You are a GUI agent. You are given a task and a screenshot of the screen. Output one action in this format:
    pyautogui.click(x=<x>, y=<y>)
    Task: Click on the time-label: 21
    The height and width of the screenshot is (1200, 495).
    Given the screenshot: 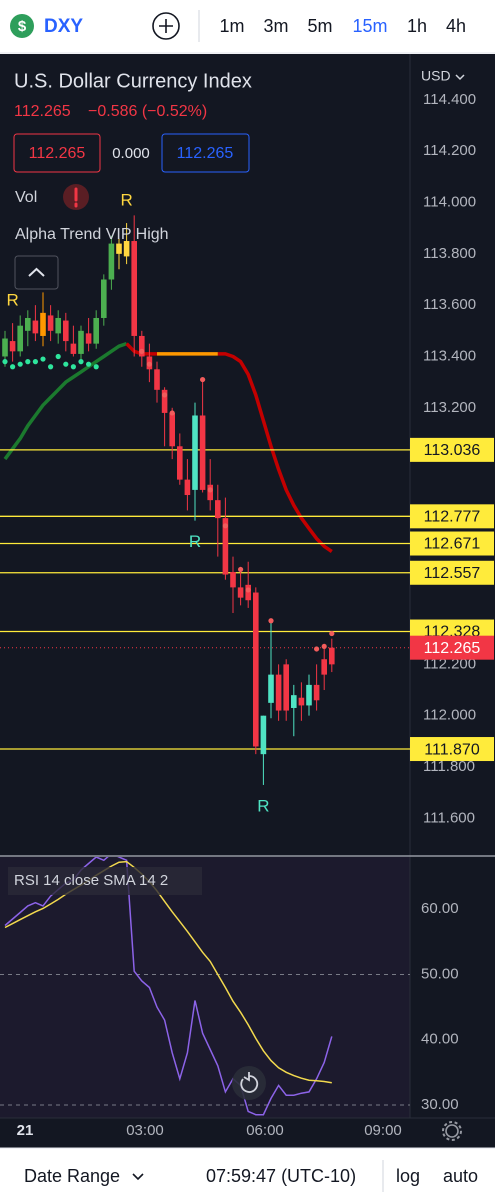 What is the action you would take?
    pyautogui.click(x=25, y=1130)
    